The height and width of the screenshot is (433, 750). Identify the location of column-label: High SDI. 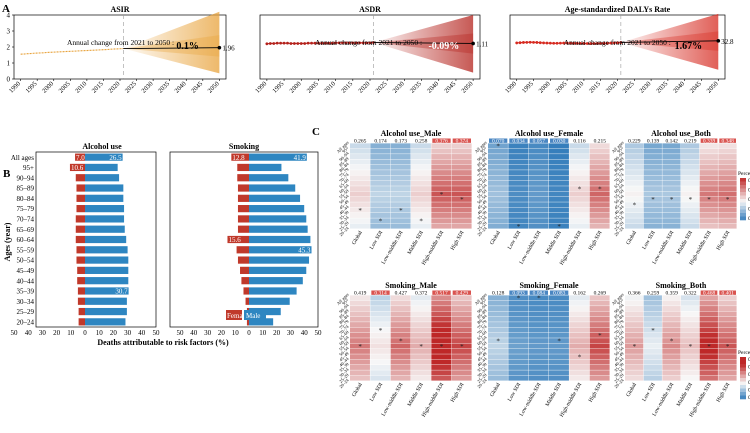
(596, 241).